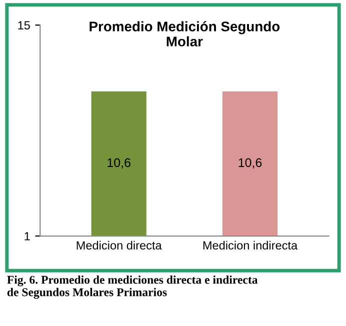 The image size is (346, 326). I want to click on x-tick-label: Medicion indirecta, so click(250, 245).